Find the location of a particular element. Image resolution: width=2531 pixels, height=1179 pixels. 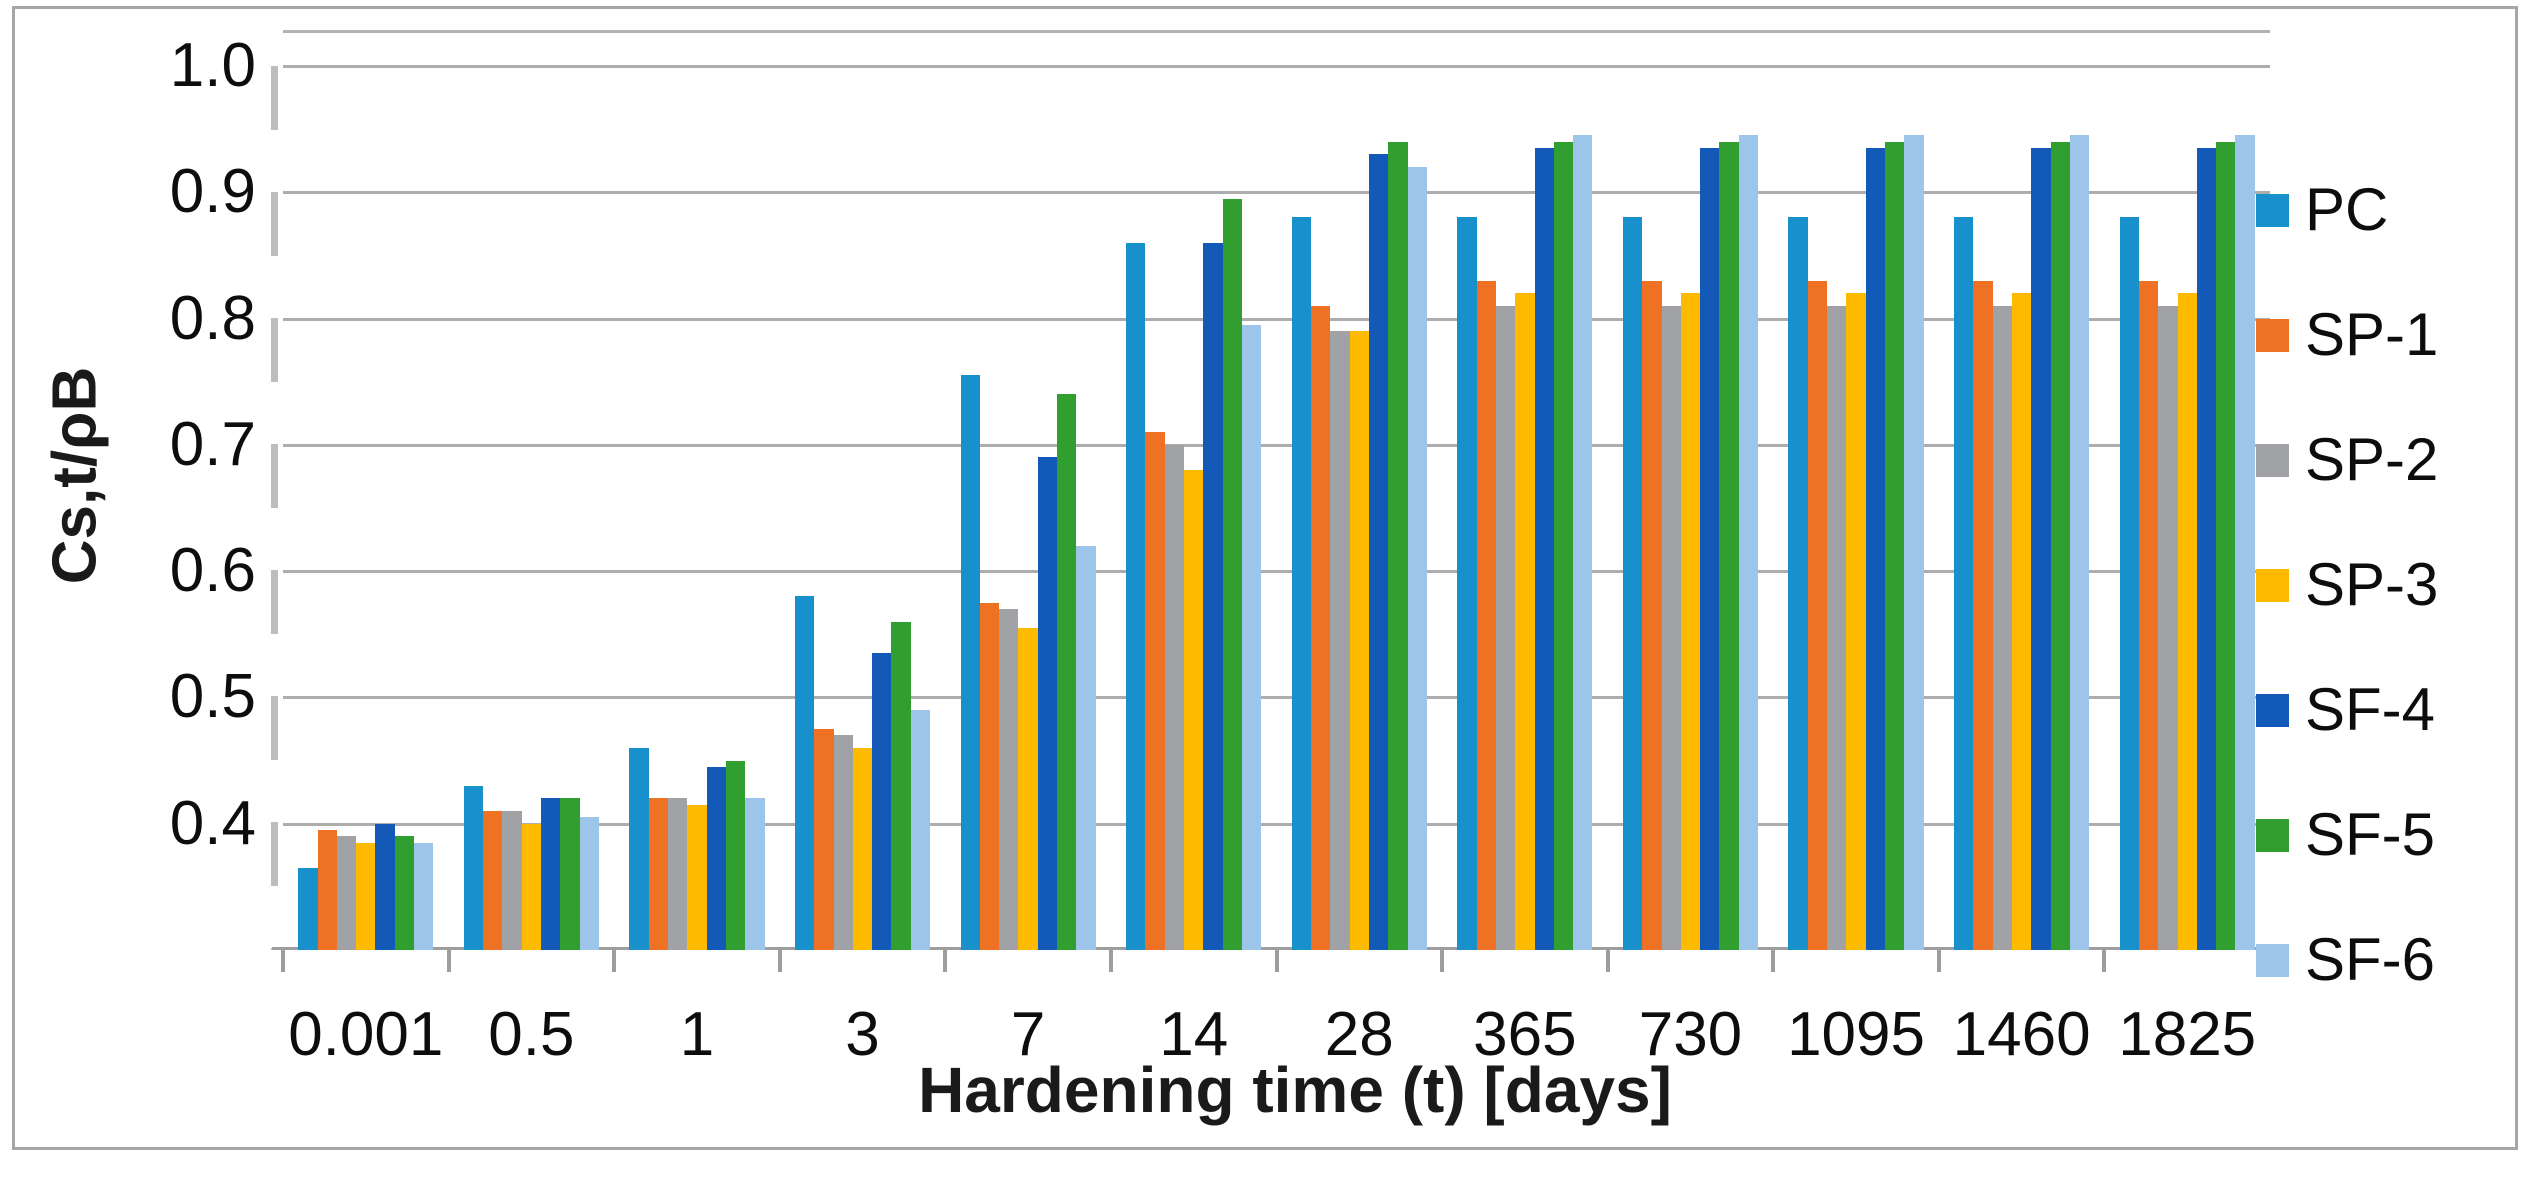

y-tick-label: 0.7 is located at coordinates (212, 444).